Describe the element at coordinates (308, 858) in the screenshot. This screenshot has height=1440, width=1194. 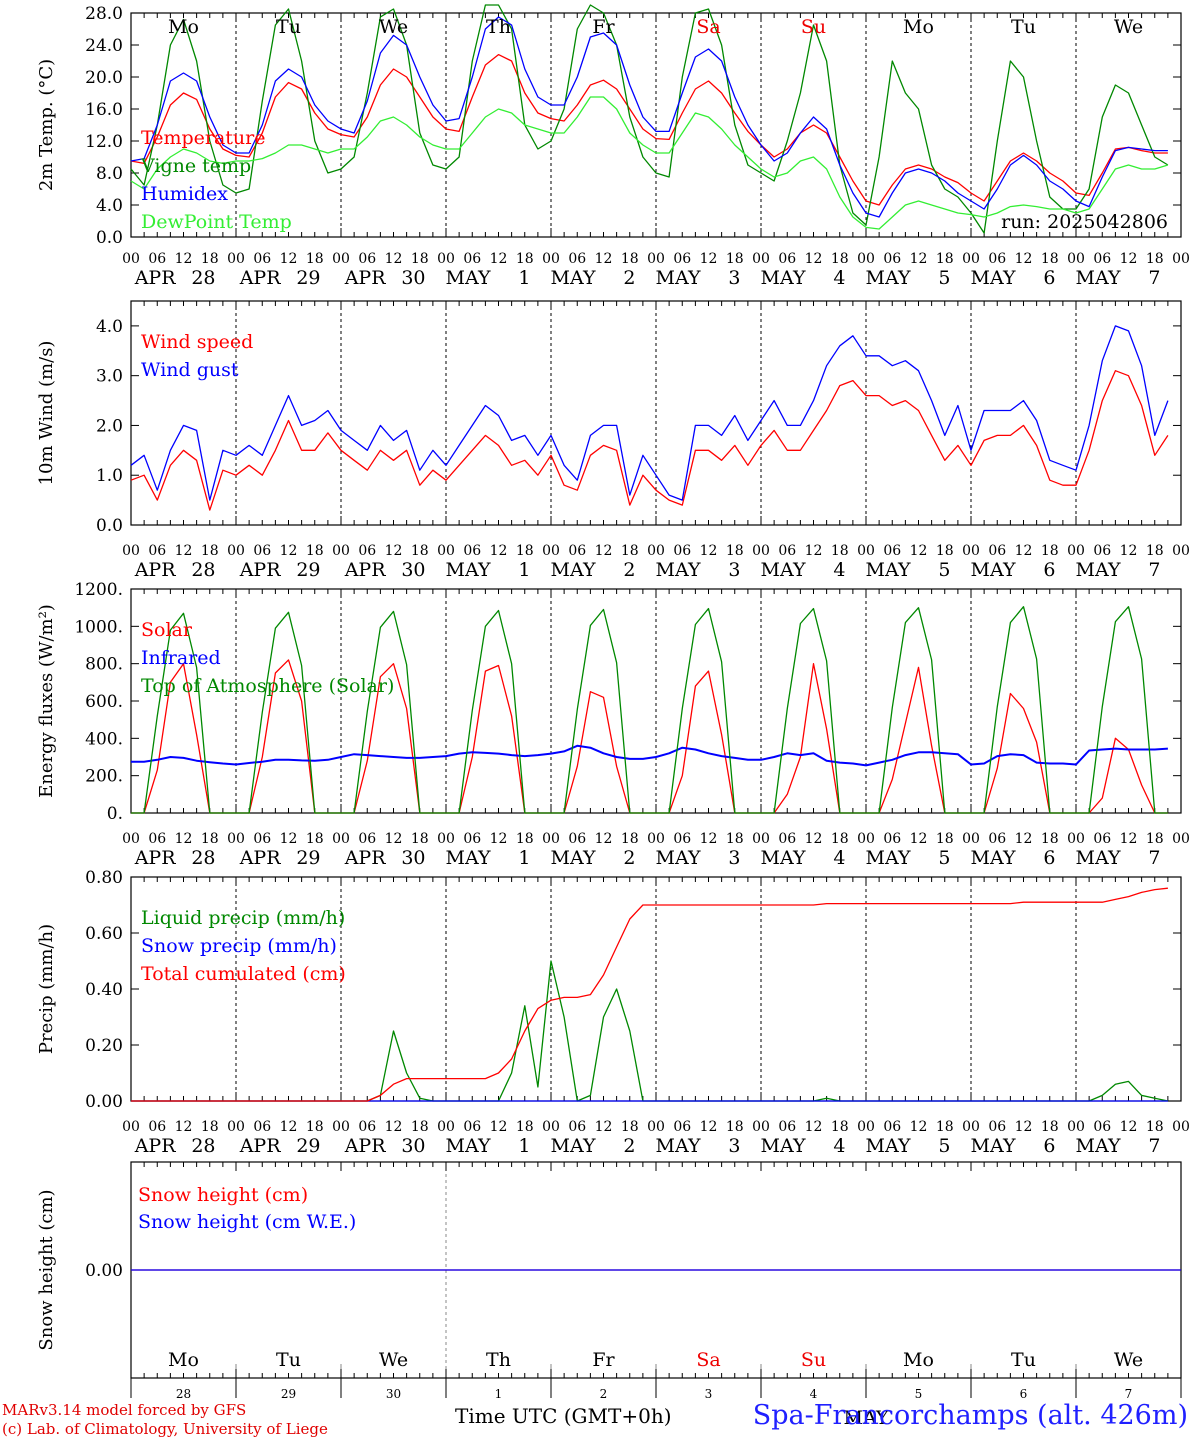
I see `date-day-label: 29` at that location.